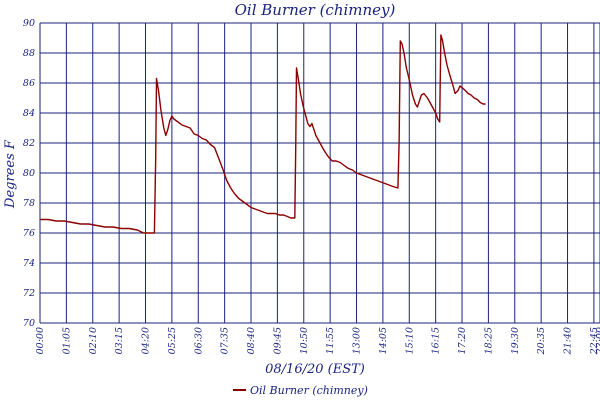  Describe the element at coordinates (357, 340) in the screenshot. I see `x-tick-label: 13:00` at that location.